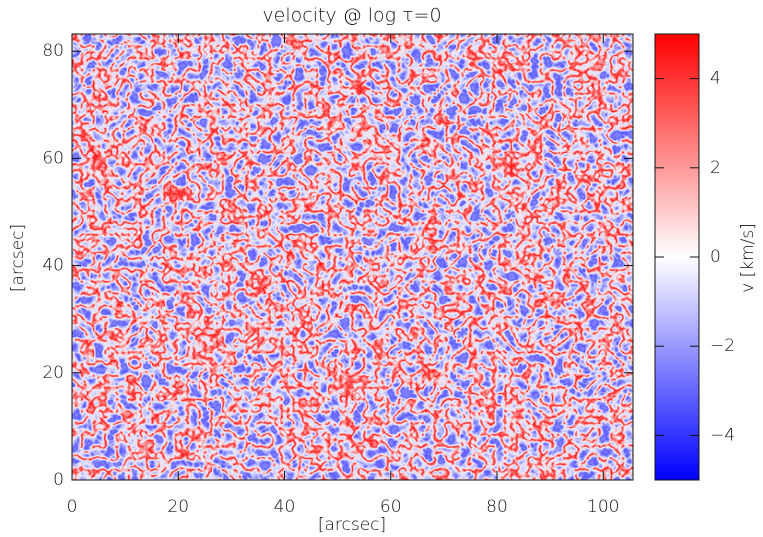 The image size is (763, 537). What do you see at coordinates (53, 51) in the screenshot?
I see `y-tick-label: 80` at bounding box center [53, 51].